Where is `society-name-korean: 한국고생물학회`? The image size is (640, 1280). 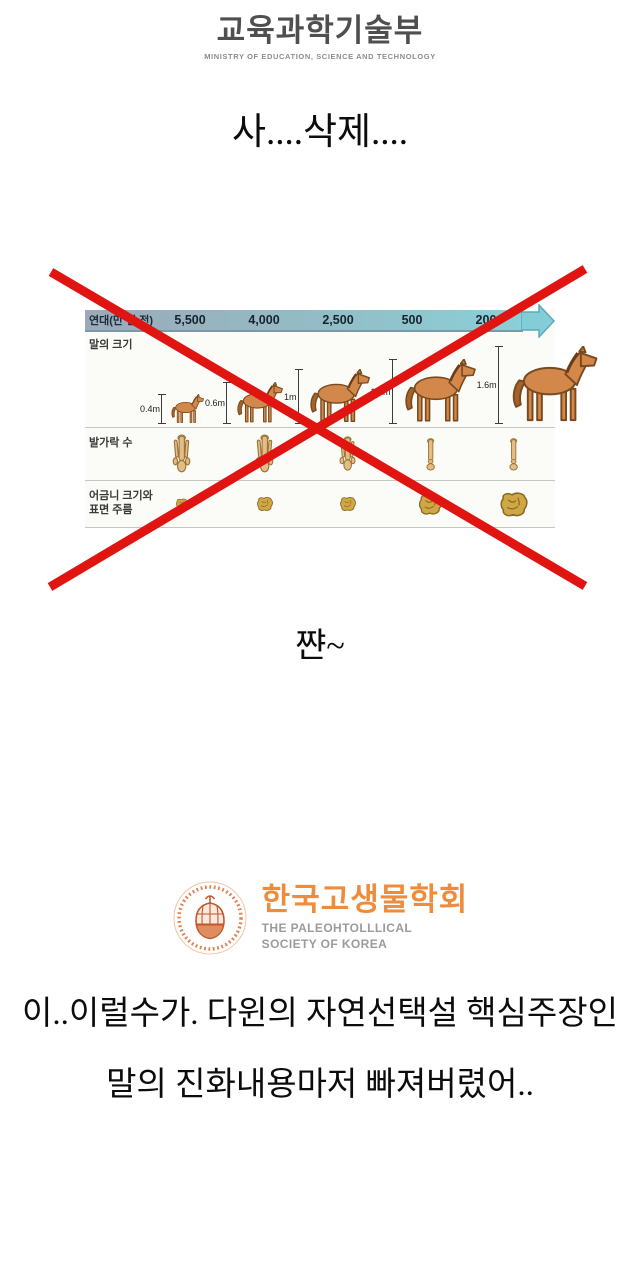
society-name-korean: 한국고생물학회 is located at coordinates (365, 900).